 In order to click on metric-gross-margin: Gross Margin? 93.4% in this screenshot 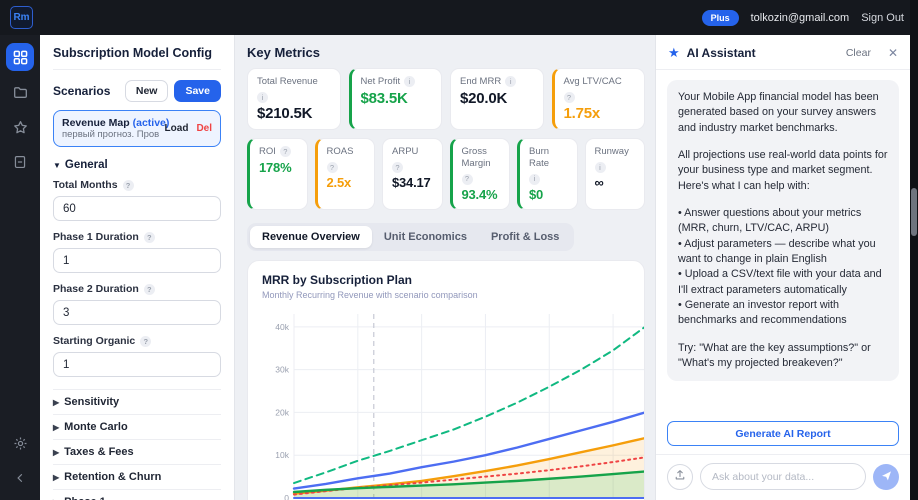, I will do `click(479, 173)`.